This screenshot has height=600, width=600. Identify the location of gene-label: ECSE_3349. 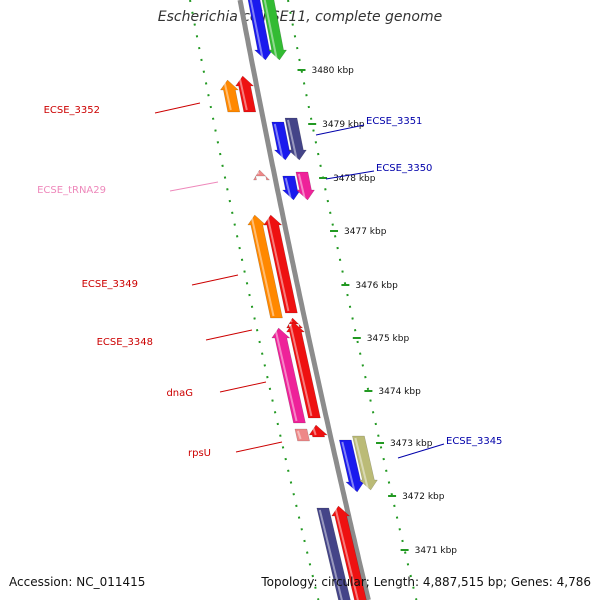
(110, 284).